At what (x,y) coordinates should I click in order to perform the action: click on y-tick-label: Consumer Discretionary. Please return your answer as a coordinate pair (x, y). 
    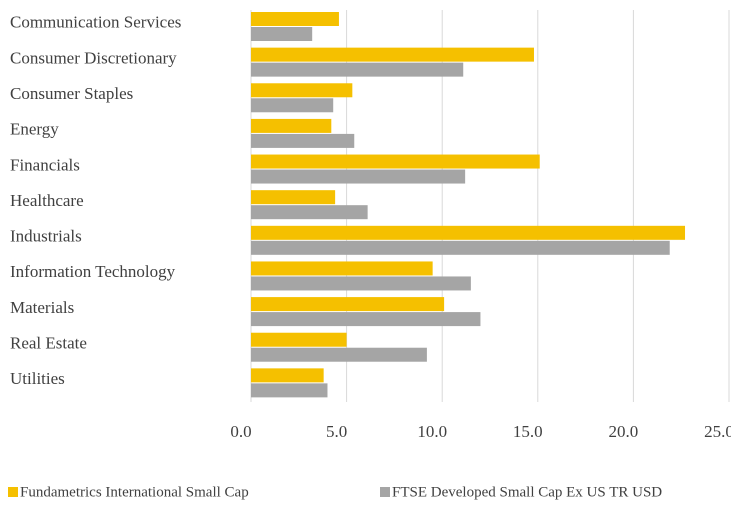
    Looking at the image, I should click on (93, 57).